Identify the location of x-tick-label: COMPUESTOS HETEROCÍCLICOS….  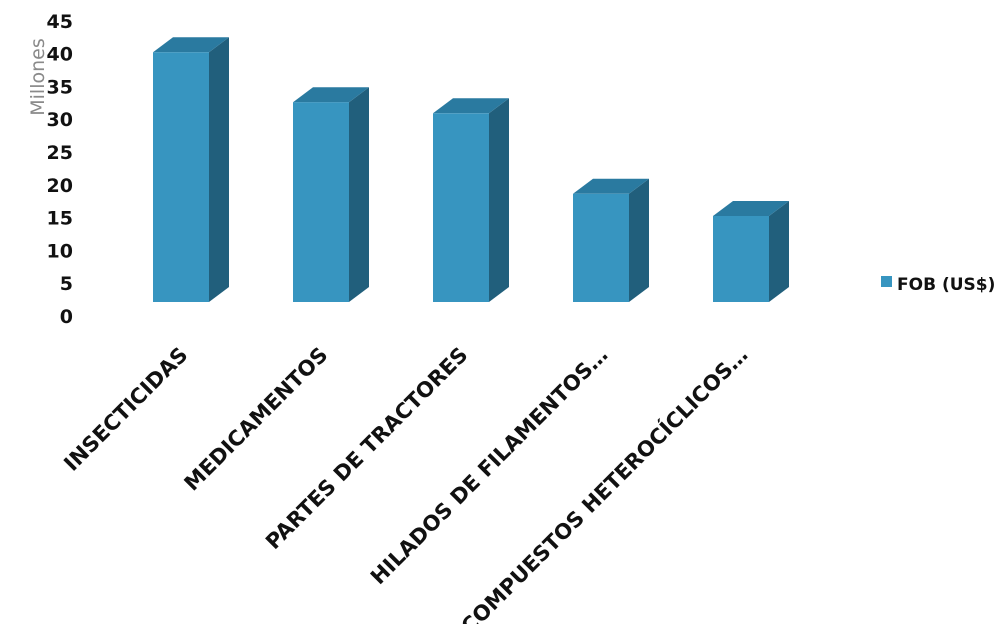
(604, 483).